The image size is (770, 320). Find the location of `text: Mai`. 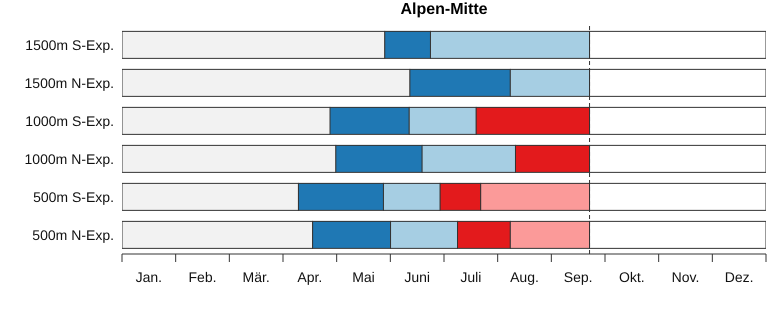

text: Mai is located at coordinates (363, 277).